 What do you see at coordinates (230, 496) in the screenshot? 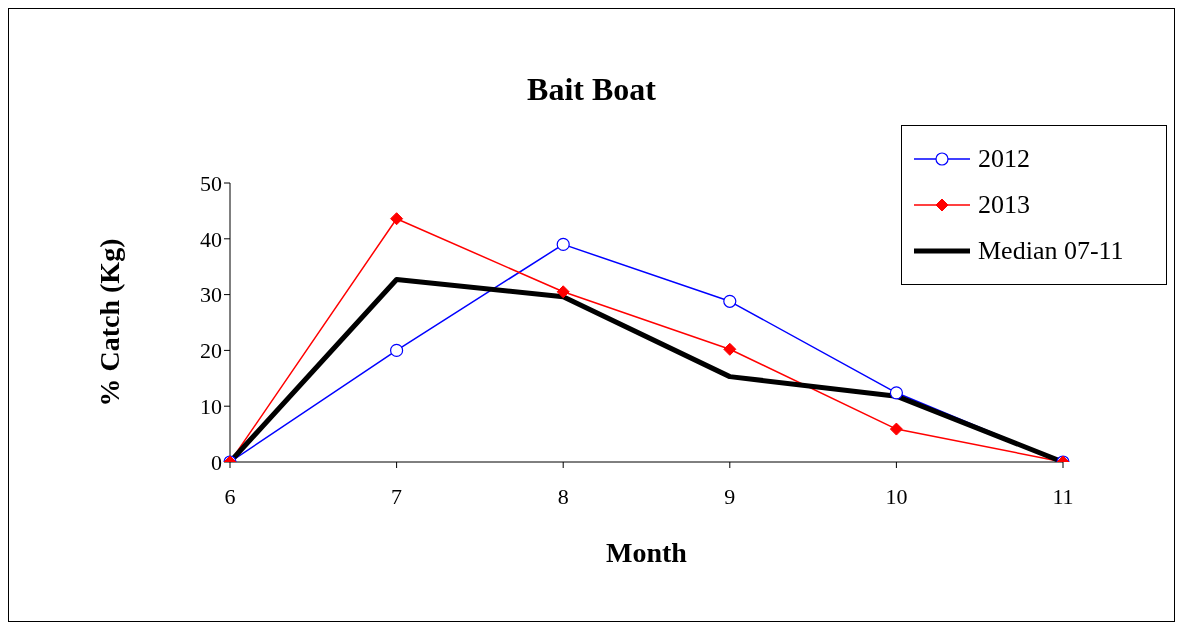
I see `x-tick-label: 6` at bounding box center [230, 496].